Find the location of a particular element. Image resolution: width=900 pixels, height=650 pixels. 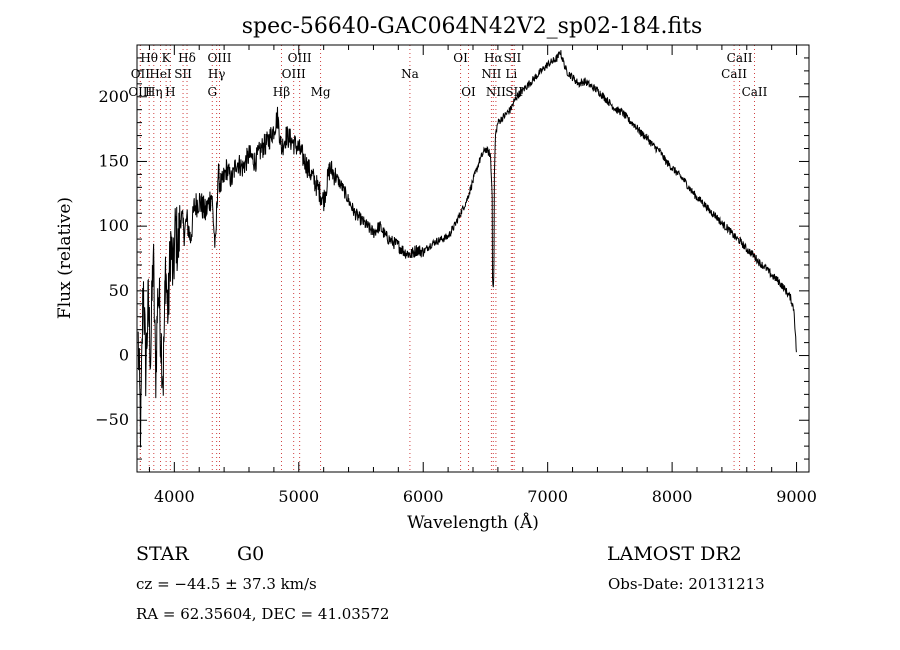

x-tick-label: 7000 is located at coordinates (547, 496).